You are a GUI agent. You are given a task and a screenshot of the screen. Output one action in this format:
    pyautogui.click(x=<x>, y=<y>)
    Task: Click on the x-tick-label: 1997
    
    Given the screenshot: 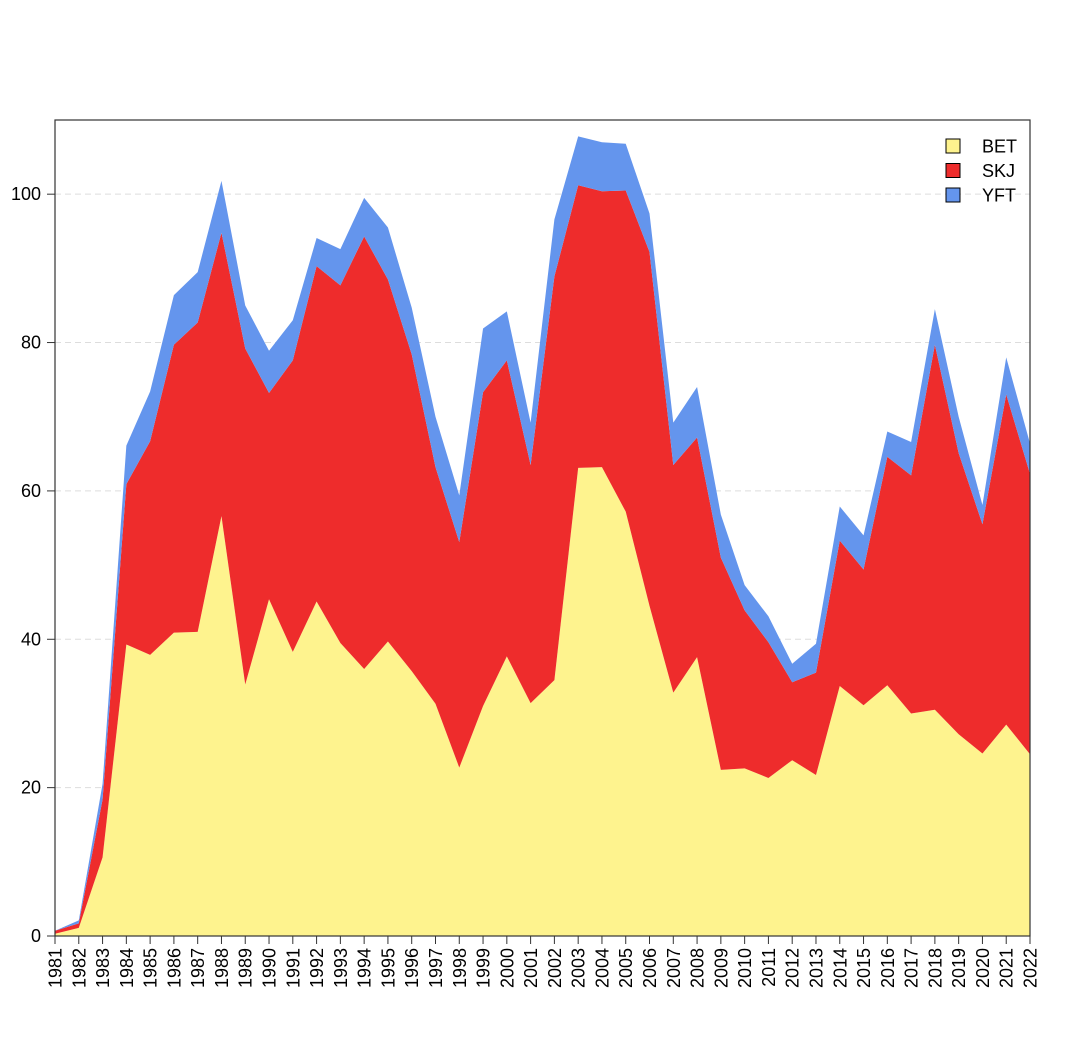 What is the action you would take?
    pyautogui.click(x=436, y=968)
    